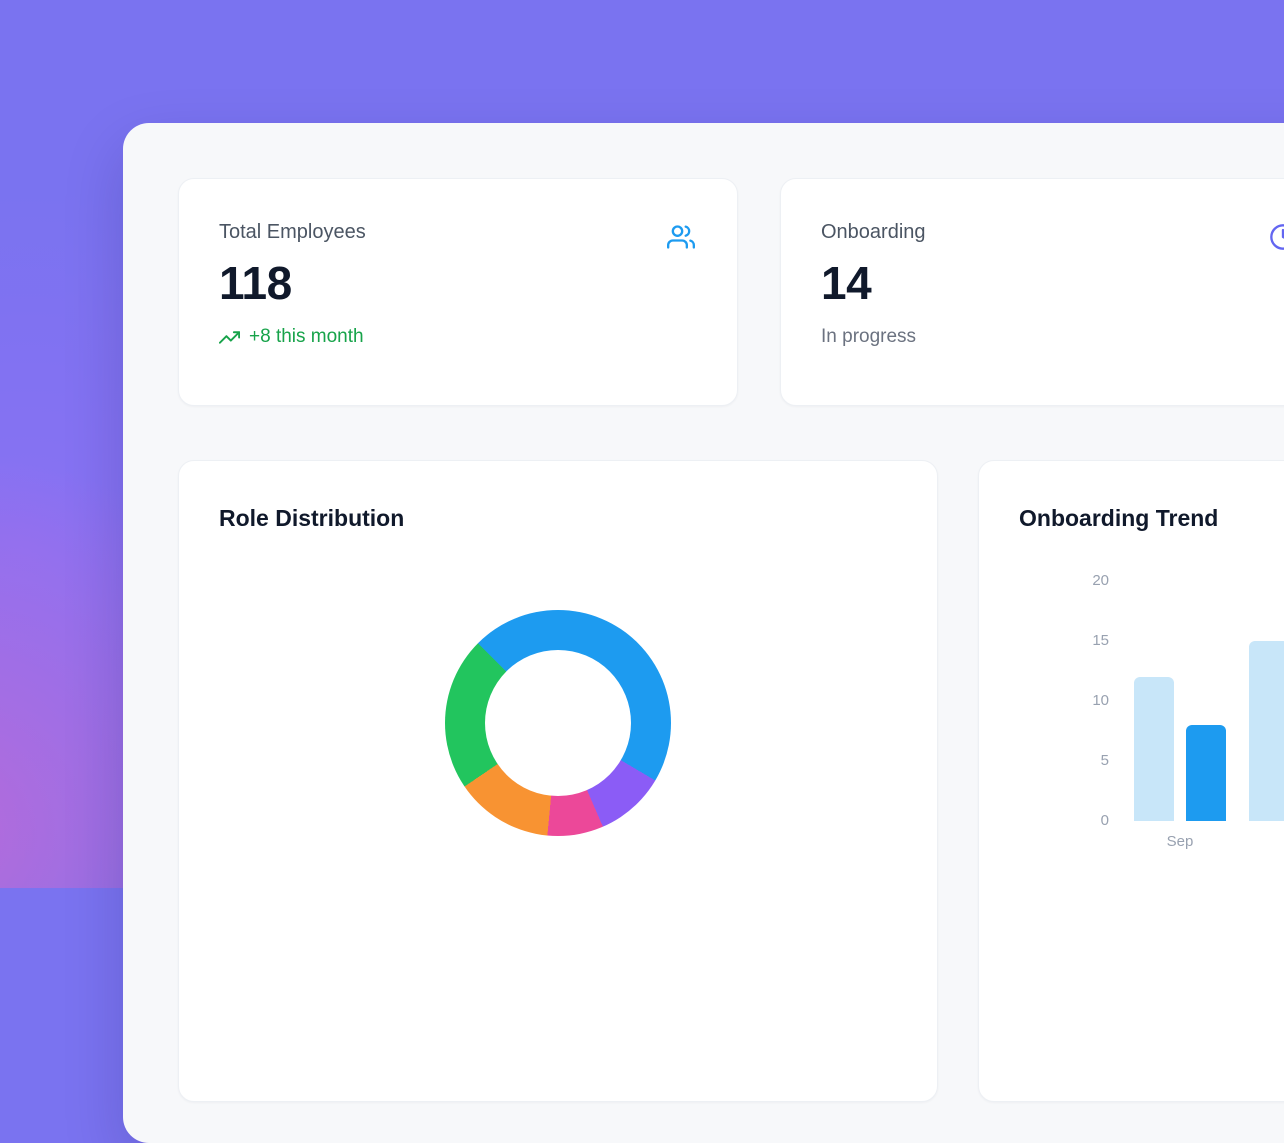  I want to click on y-tick-label: 20, so click(1100, 580).